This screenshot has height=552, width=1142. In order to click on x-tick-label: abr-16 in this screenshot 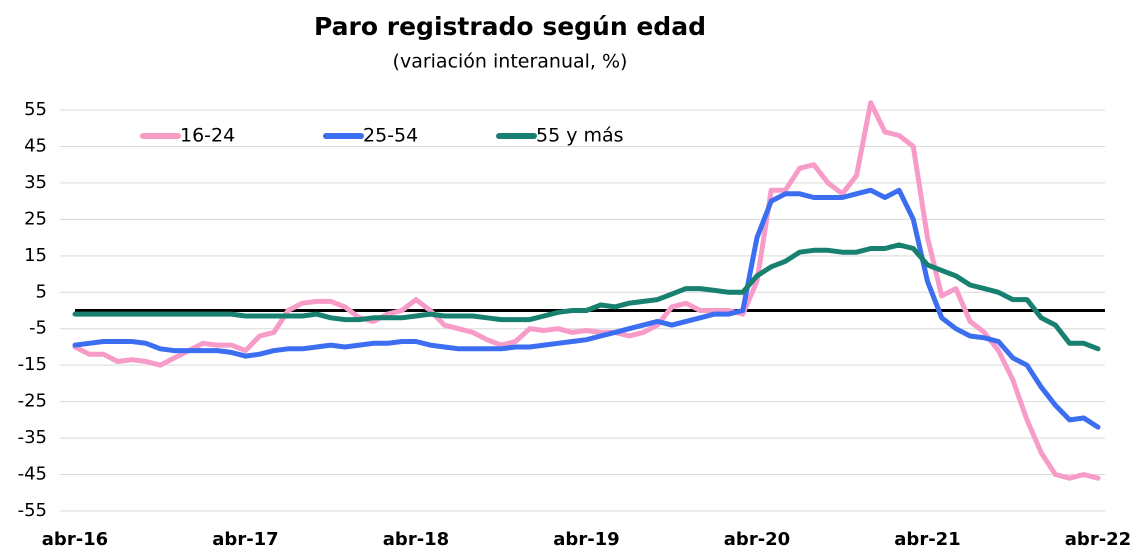, I will do `click(75, 539)`.